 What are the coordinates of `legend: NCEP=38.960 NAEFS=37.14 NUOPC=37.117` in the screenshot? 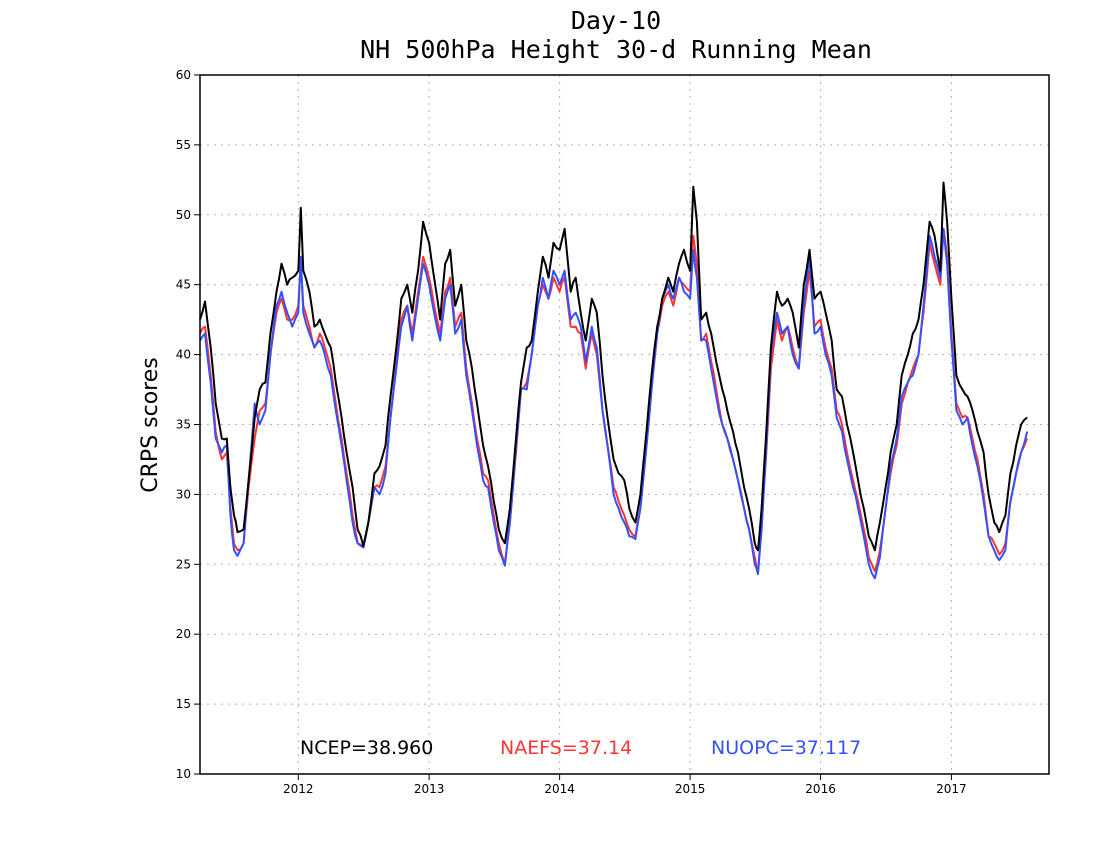 It's located at (580, 748).